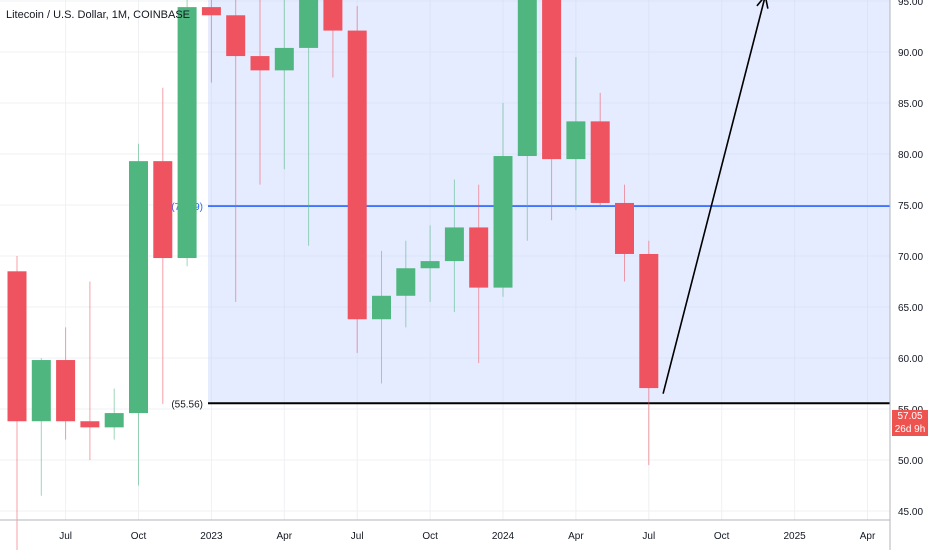  I want to click on y-tick-label: 65.00, so click(910, 308).